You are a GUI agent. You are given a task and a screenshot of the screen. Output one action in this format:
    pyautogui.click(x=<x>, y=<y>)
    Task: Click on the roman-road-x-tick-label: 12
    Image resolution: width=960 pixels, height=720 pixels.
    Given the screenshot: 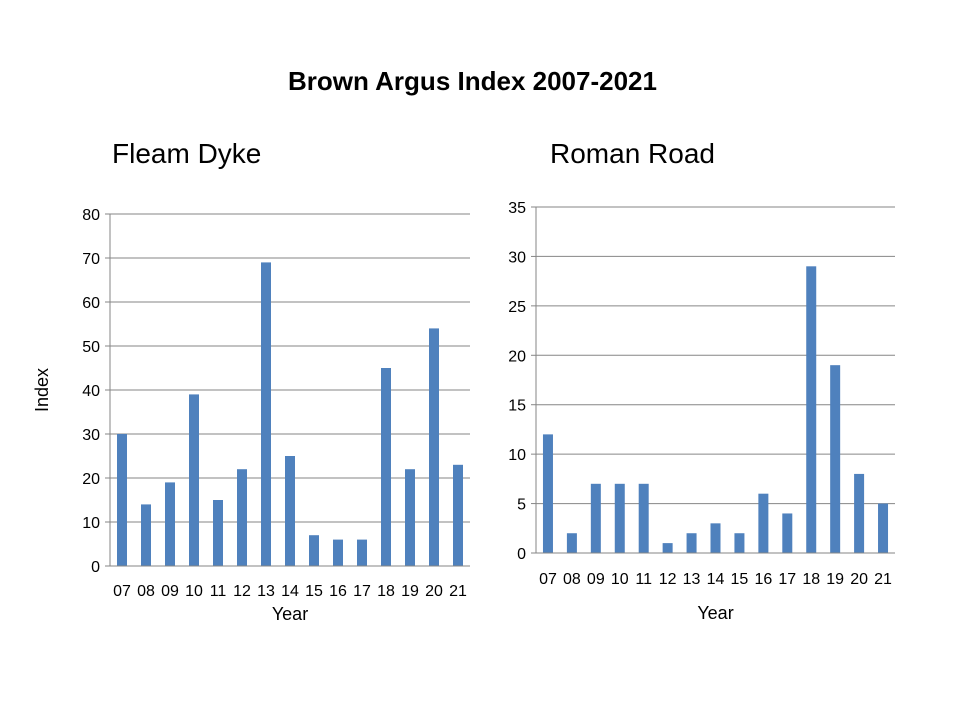 What is the action you would take?
    pyautogui.click(x=668, y=579)
    